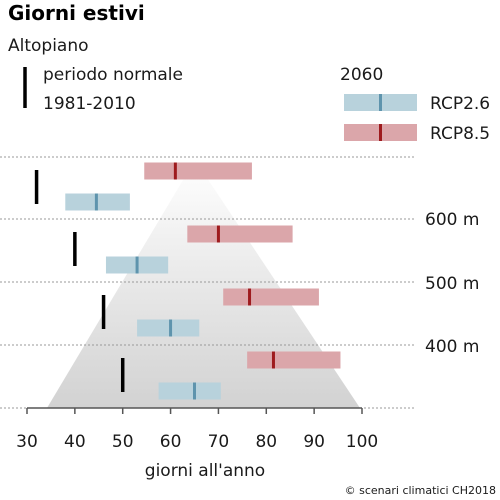 The width and height of the screenshot is (500, 500). Describe the element at coordinates (452, 347) in the screenshot. I see `elevation-label-400: 400 m` at that location.